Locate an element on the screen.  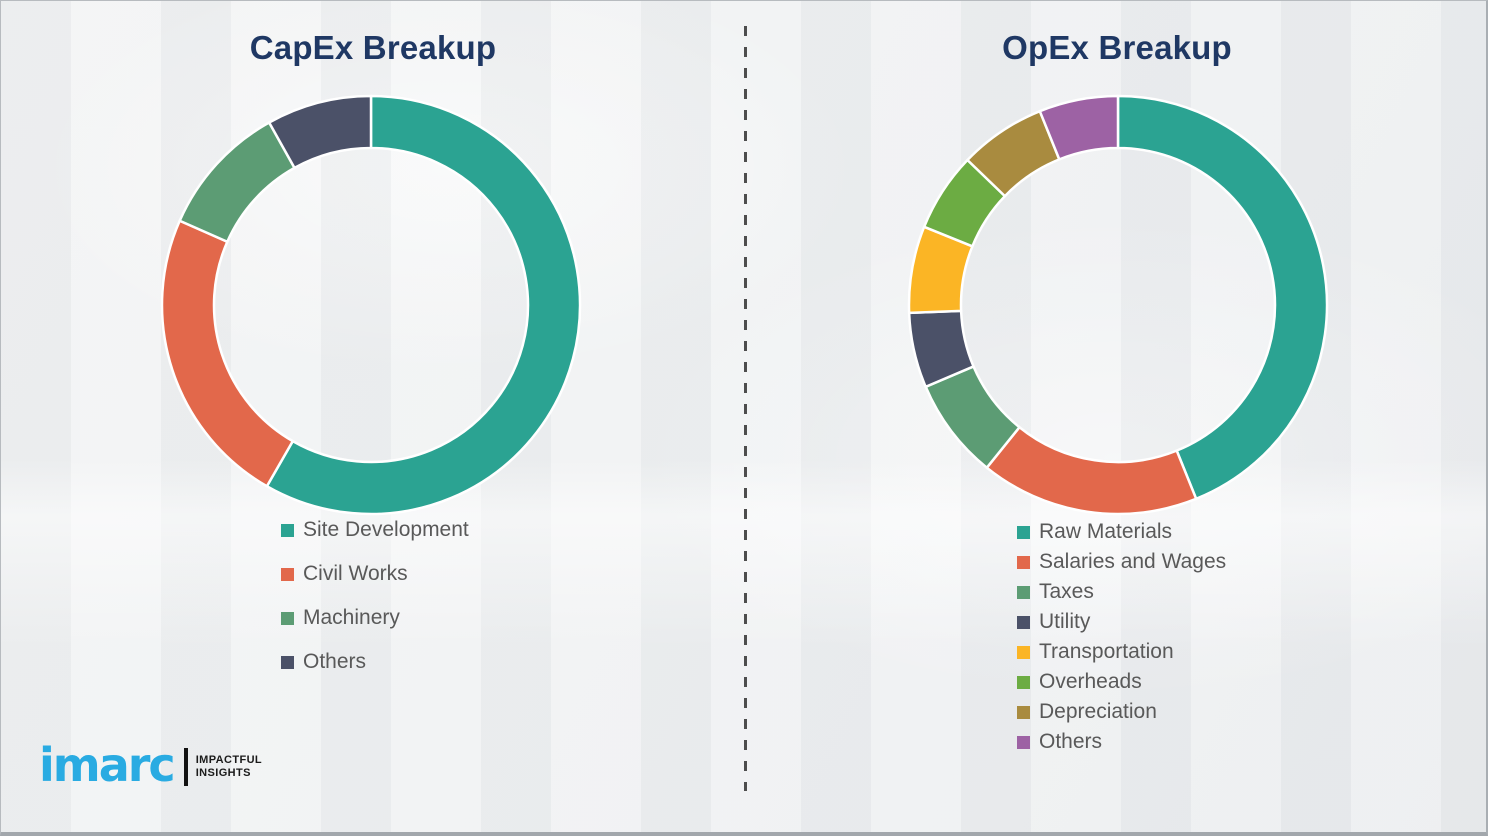
logo-divider-bar is located at coordinates (185, 767).